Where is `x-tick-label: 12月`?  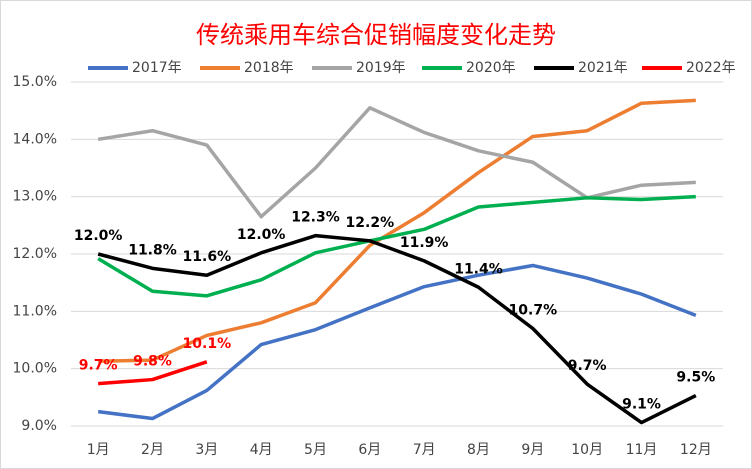
x-tick-label: 12月 is located at coordinates (696, 450).